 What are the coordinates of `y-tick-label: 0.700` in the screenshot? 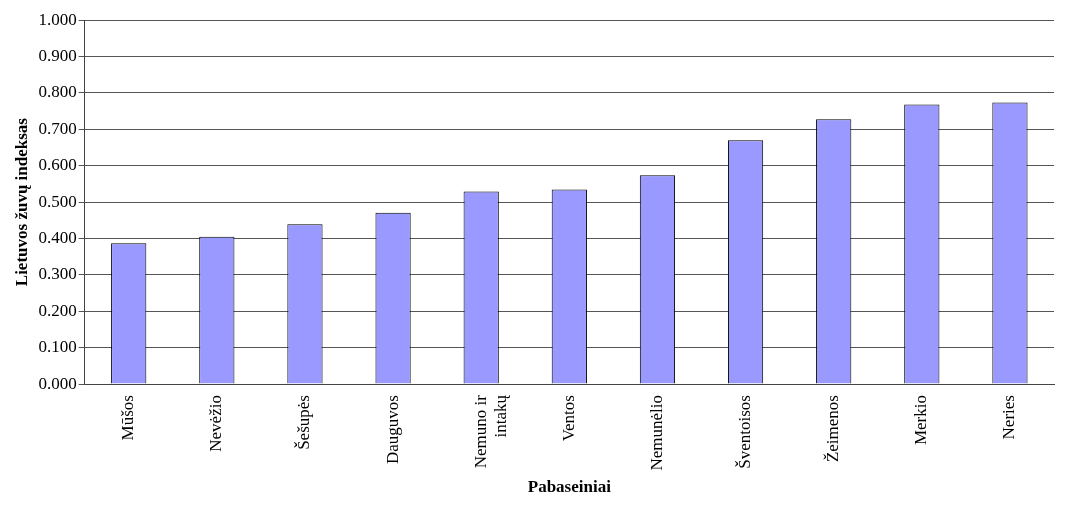 It's located at (57, 128).